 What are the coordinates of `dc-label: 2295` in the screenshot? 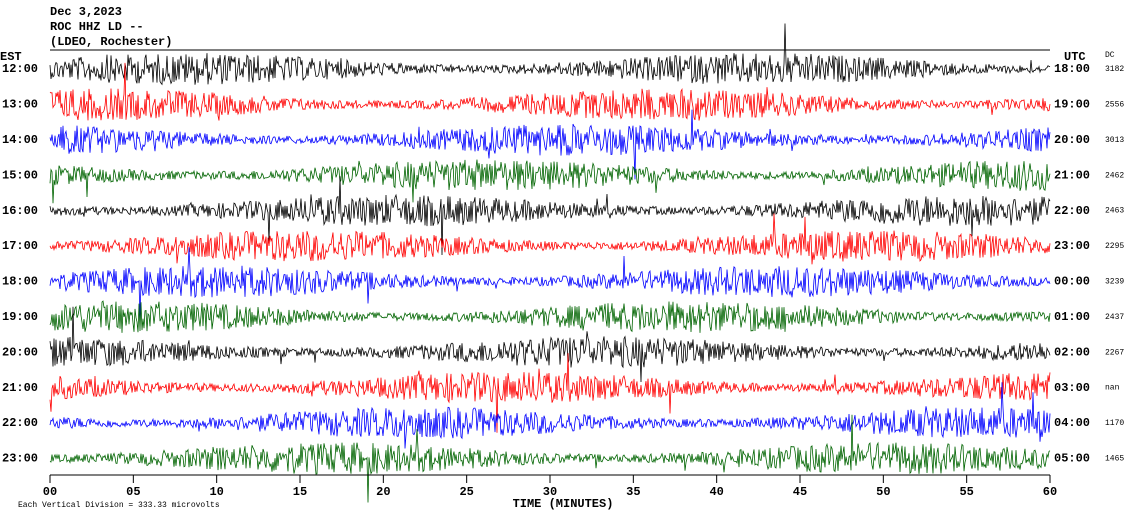 It's located at (1114, 246).